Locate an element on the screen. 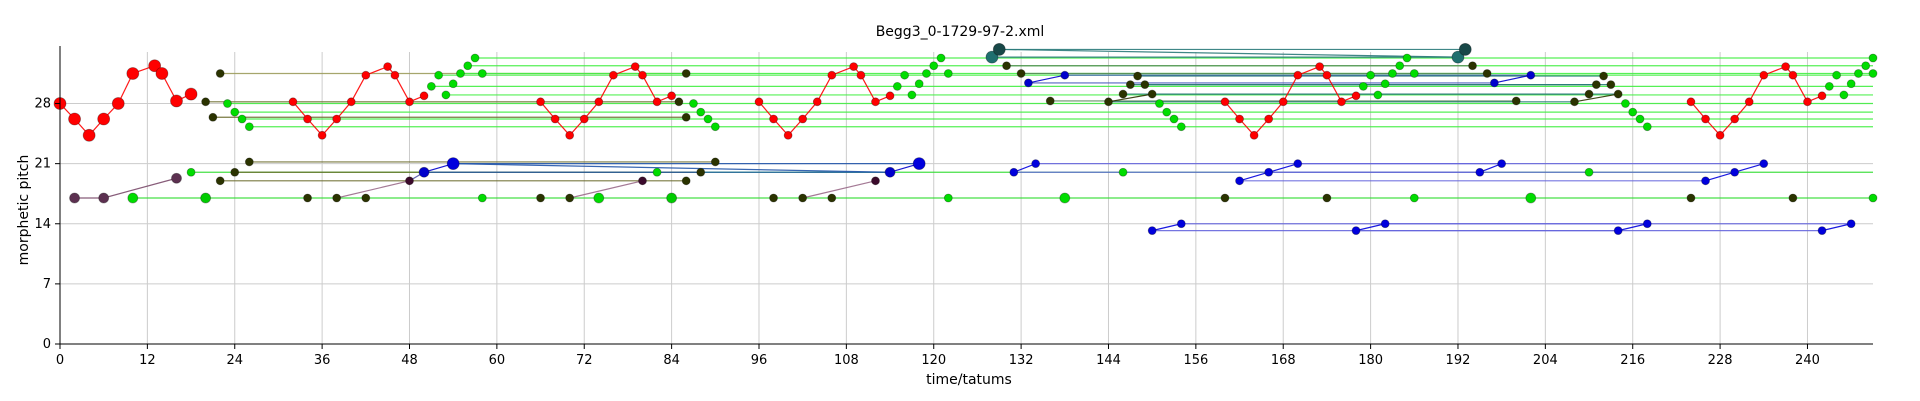  x-tick-label: 132 is located at coordinates (1021, 360).